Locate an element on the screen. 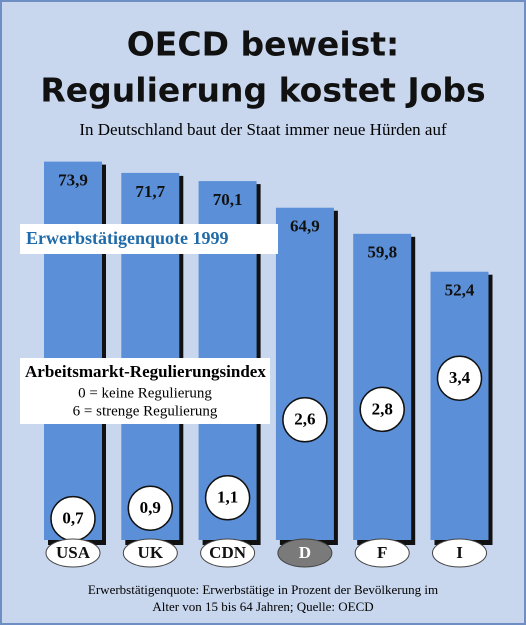 The height and width of the screenshot is (625, 526). value-label: 59,8 is located at coordinates (382, 252).